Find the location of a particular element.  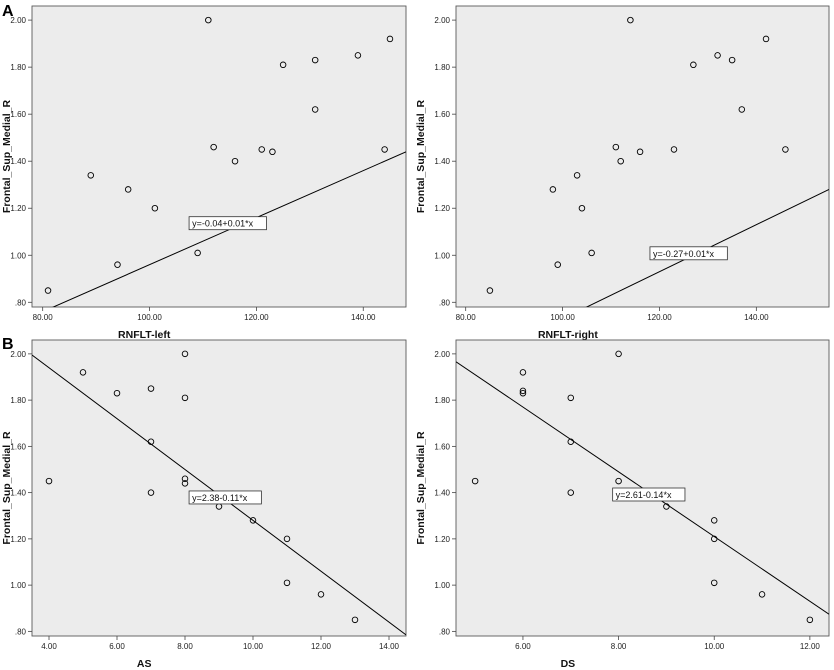

fit-line is located at coordinates (229, 229).